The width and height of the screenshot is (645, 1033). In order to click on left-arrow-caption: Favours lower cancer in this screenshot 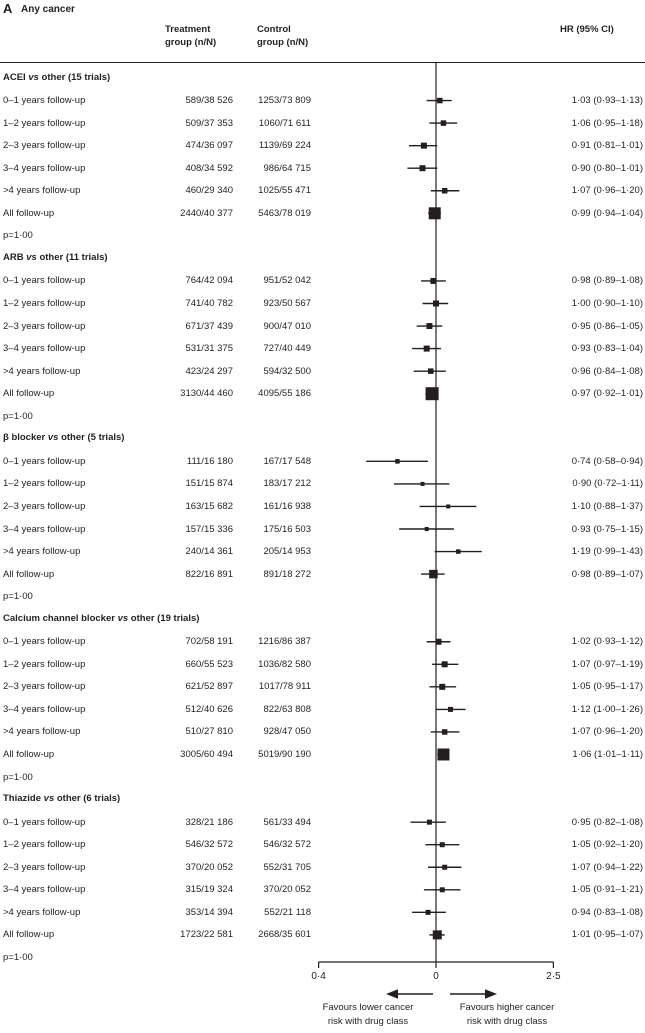, I will do `click(368, 1007)`.